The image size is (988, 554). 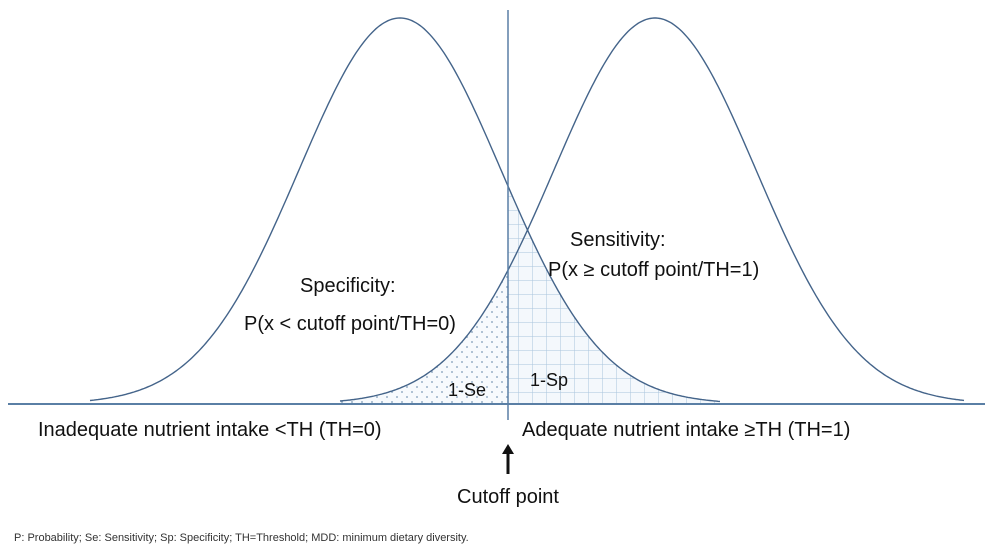 What do you see at coordinates (424, 337) in the screenshot?
I see `region-1-se` at bounding box center [424, 337].